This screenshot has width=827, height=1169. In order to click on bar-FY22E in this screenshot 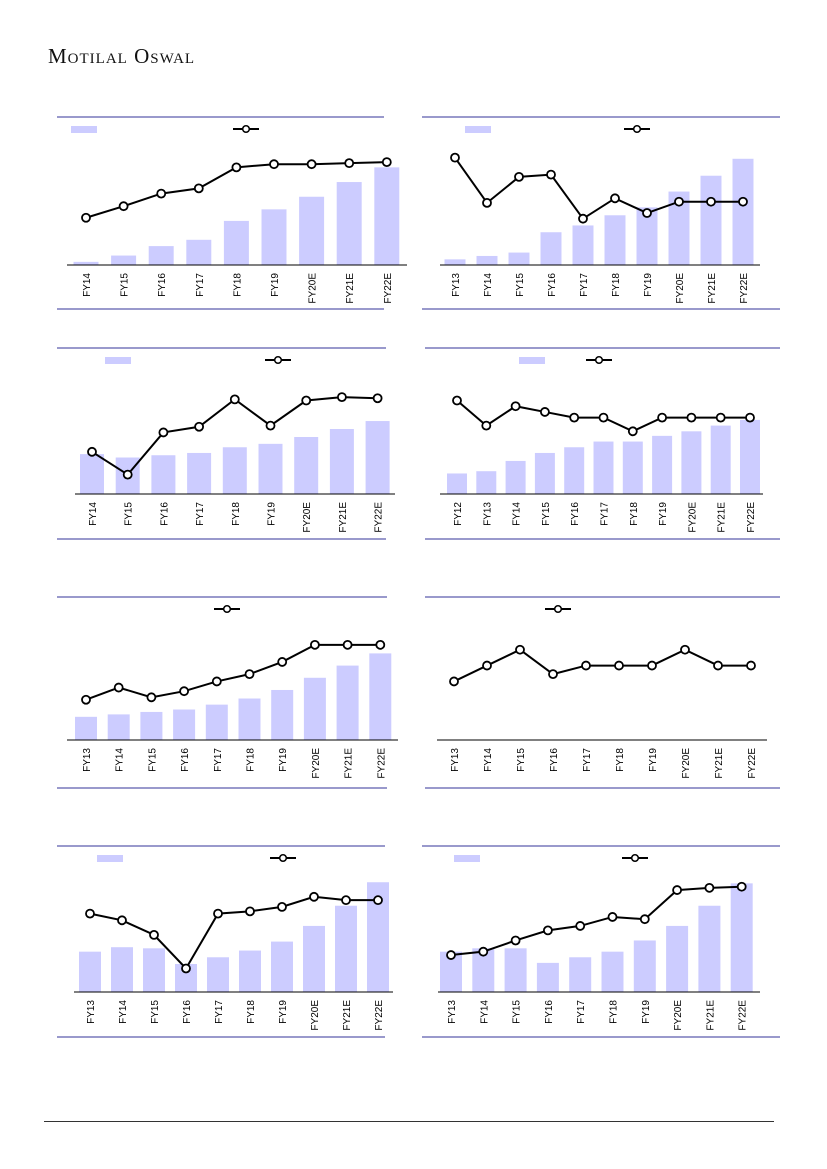, I will do `click(750, 456)`.